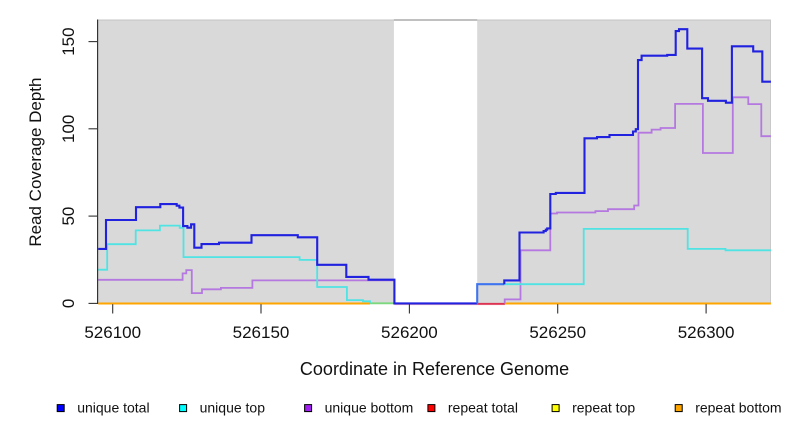  Describe the element at coordinates (483, 408) in the screenshot. I see `svg-text: repeat total` at that location.